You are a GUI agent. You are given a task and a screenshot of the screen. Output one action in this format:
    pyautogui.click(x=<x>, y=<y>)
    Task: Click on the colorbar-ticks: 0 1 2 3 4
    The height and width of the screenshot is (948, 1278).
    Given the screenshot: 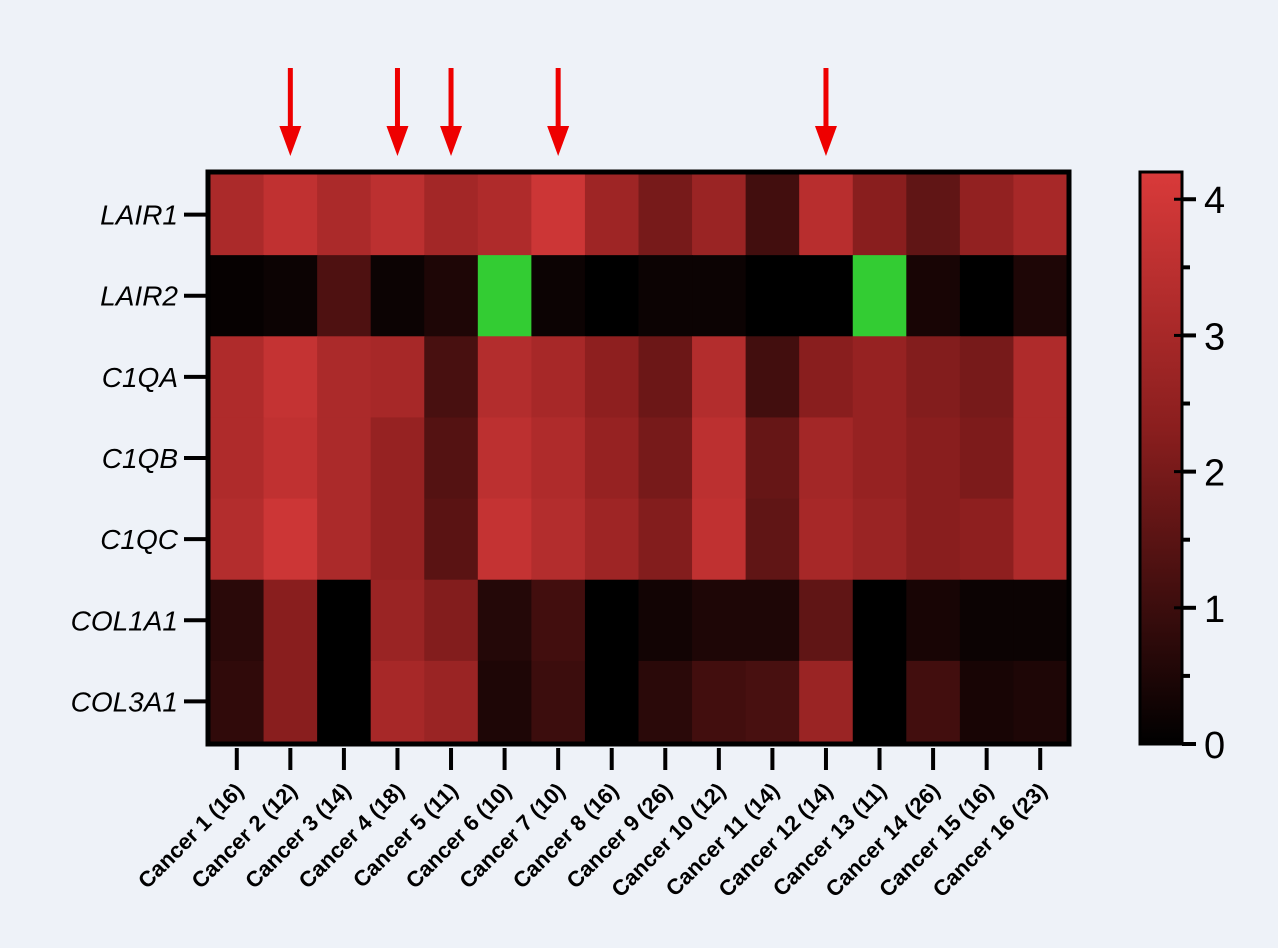 What is the action you would take?
    pyautogui.click(x=1199, y=473)
    